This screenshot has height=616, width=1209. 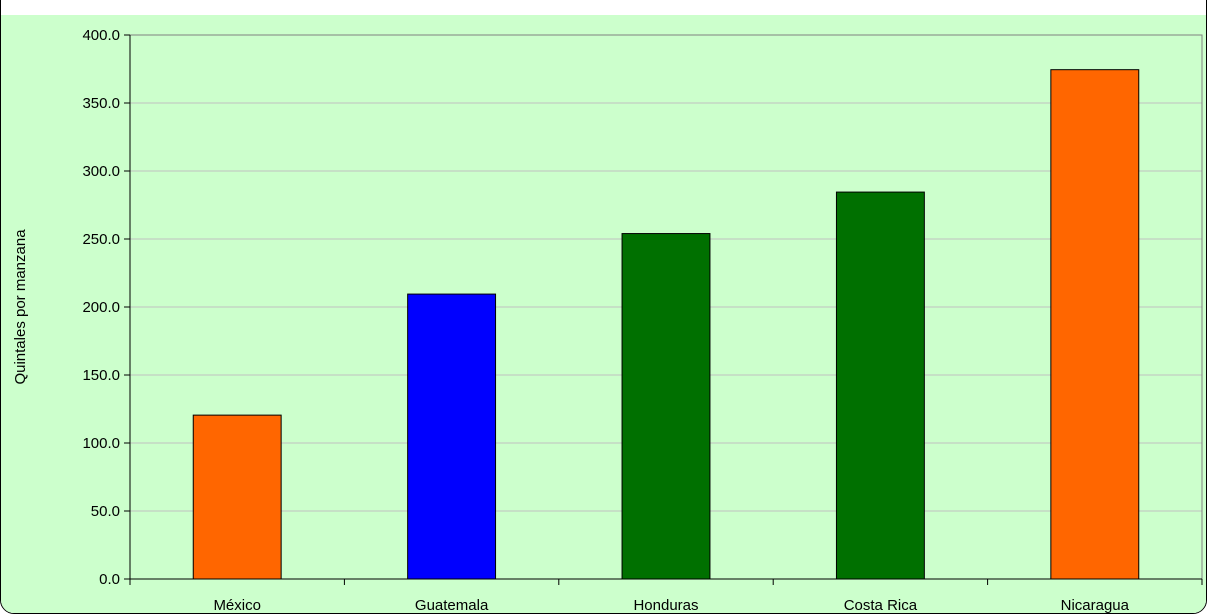 I want to click on x-tick-label: Costa Rica, so click(x=881, y=605).